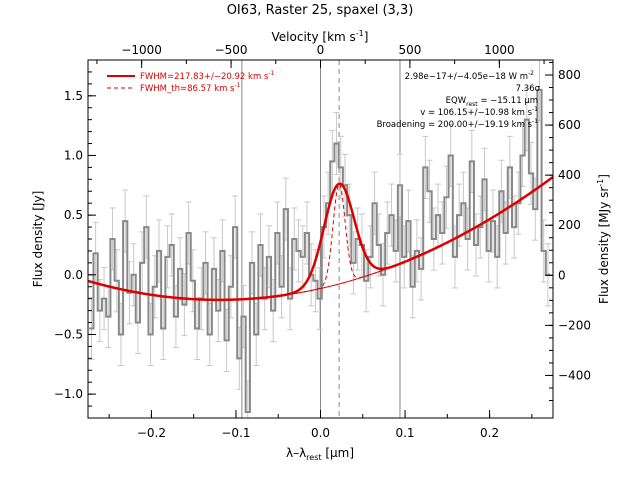  What do you see at coordinates (38, 239) in the screenshot?
I see `y-axis-label: Flux density [Jy]` at bounding box center [38, 239].